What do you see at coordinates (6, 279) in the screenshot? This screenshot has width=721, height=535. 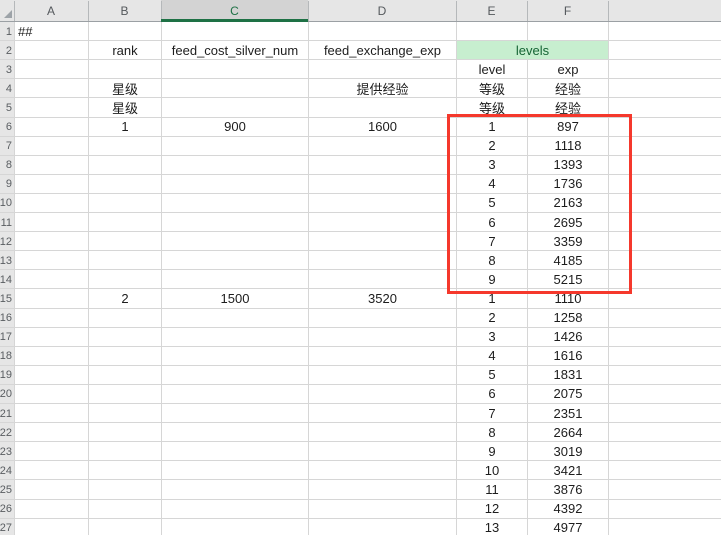 I see `row-header-14: 14` at bounding box center [6, 279].